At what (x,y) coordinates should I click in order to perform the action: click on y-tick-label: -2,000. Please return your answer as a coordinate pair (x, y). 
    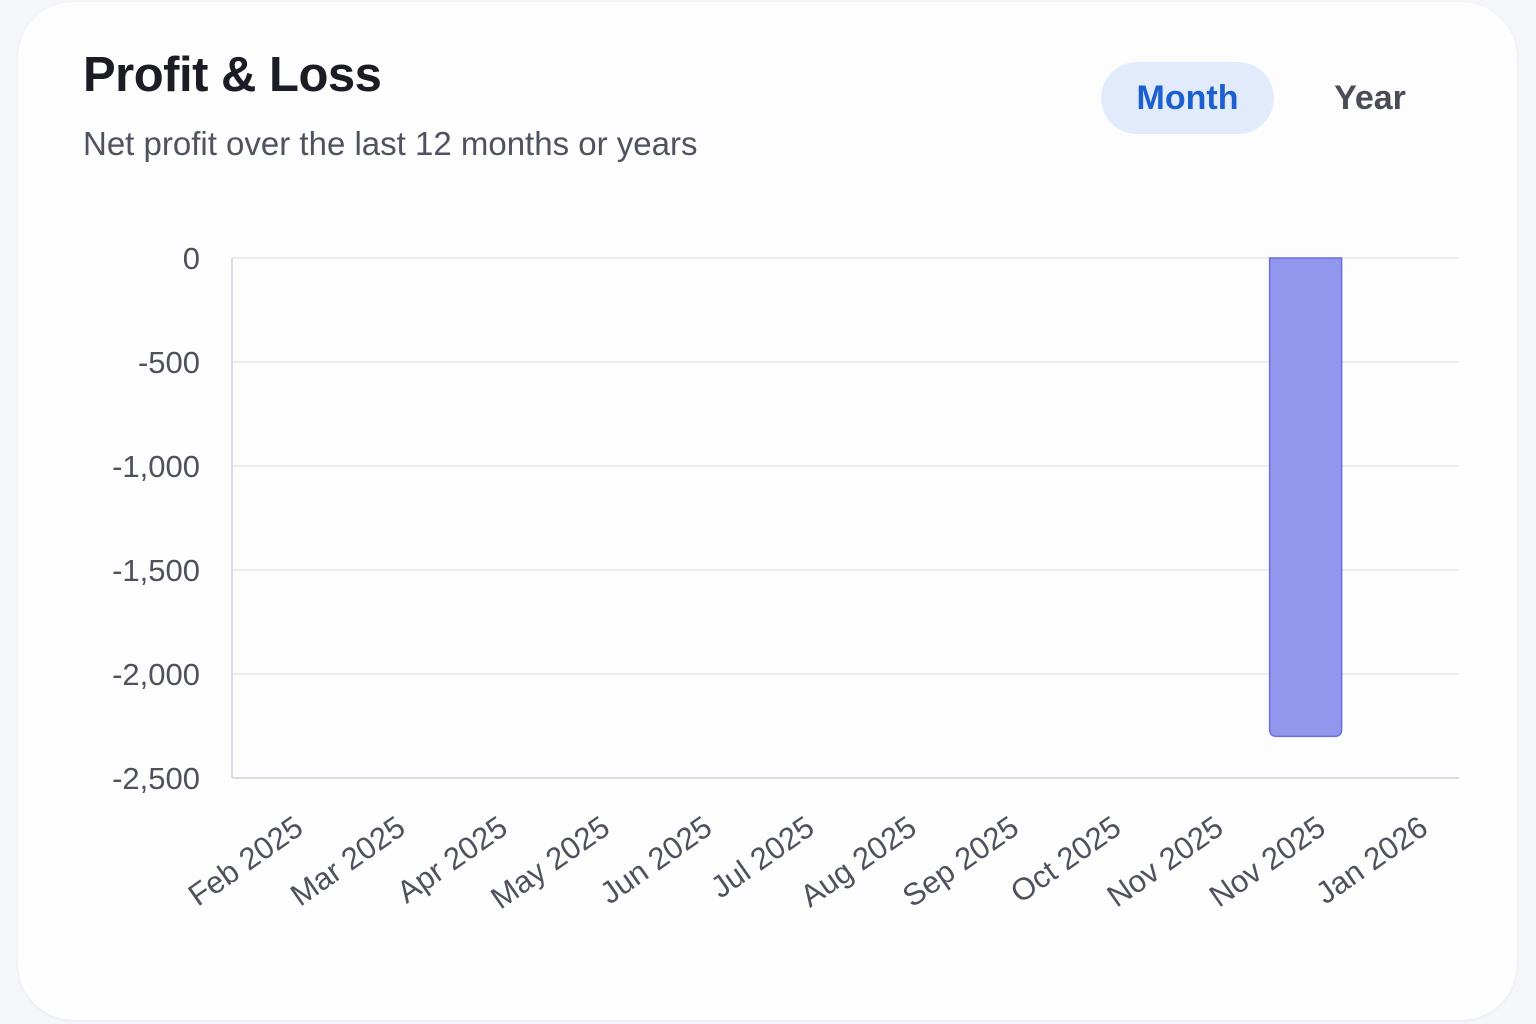
    Looking at the image, I should click on (156, 674).